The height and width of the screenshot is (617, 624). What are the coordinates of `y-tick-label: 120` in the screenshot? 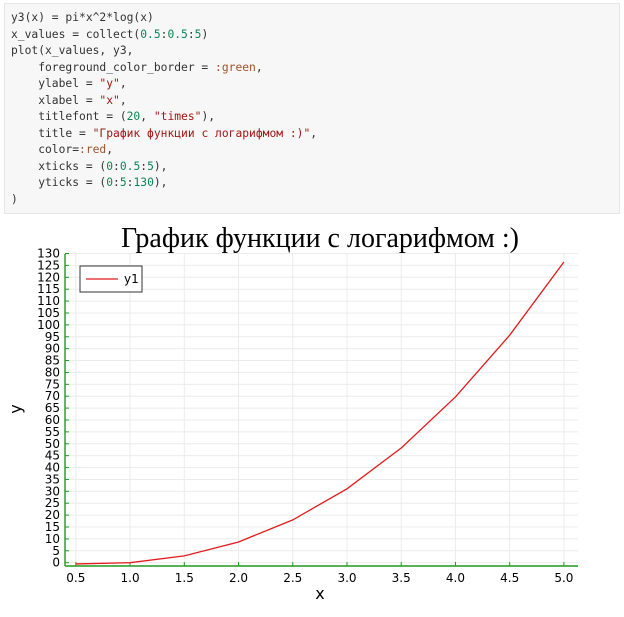 It's located at (48, 277).